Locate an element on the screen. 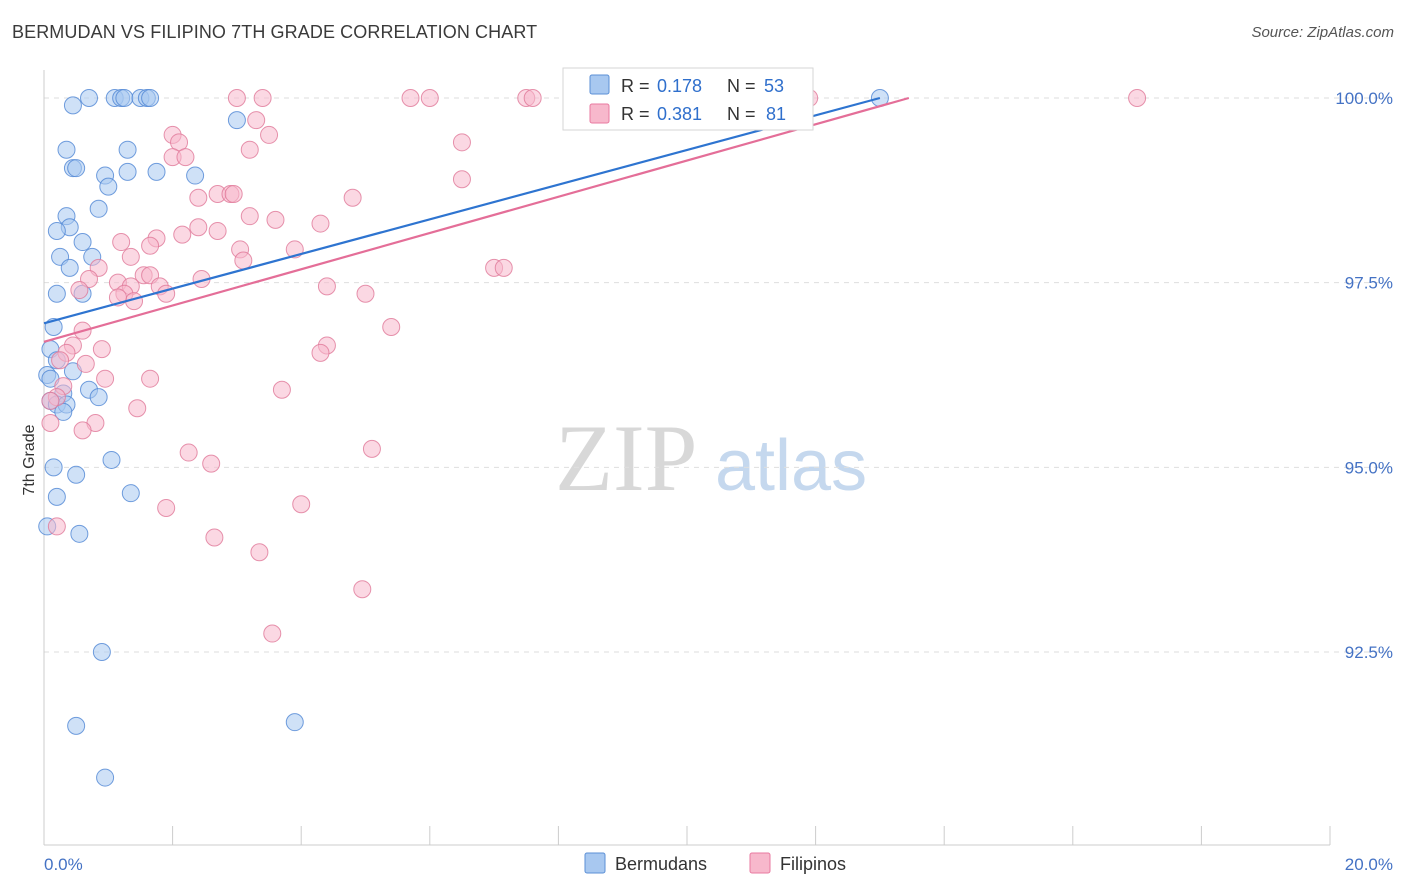  x-axis-ticks is located at coordinates (687, 835).